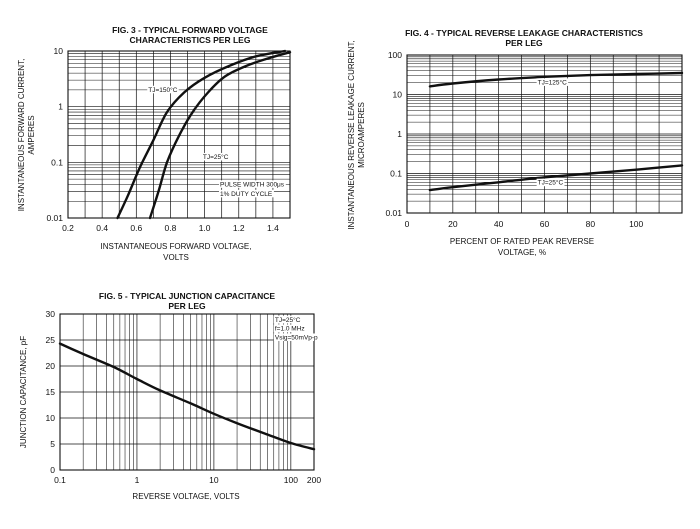  I want to click on fig5-ytick-label: 15, so click(51, 392).